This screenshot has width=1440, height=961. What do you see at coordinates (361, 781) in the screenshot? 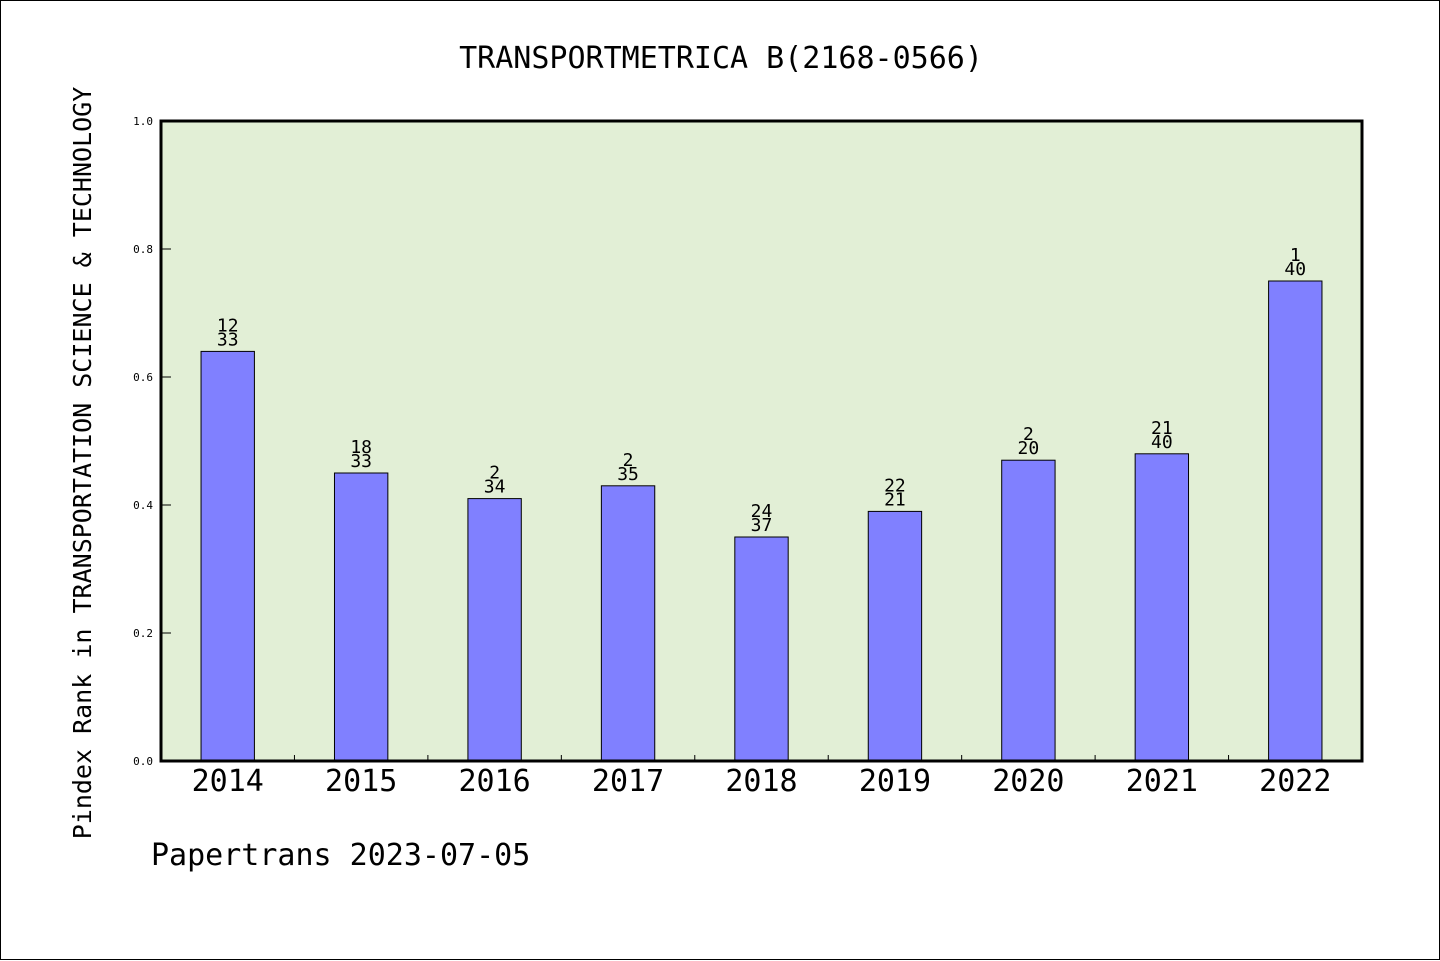
I see `x-tick-label: 2015` at bounding box center [361, 781].